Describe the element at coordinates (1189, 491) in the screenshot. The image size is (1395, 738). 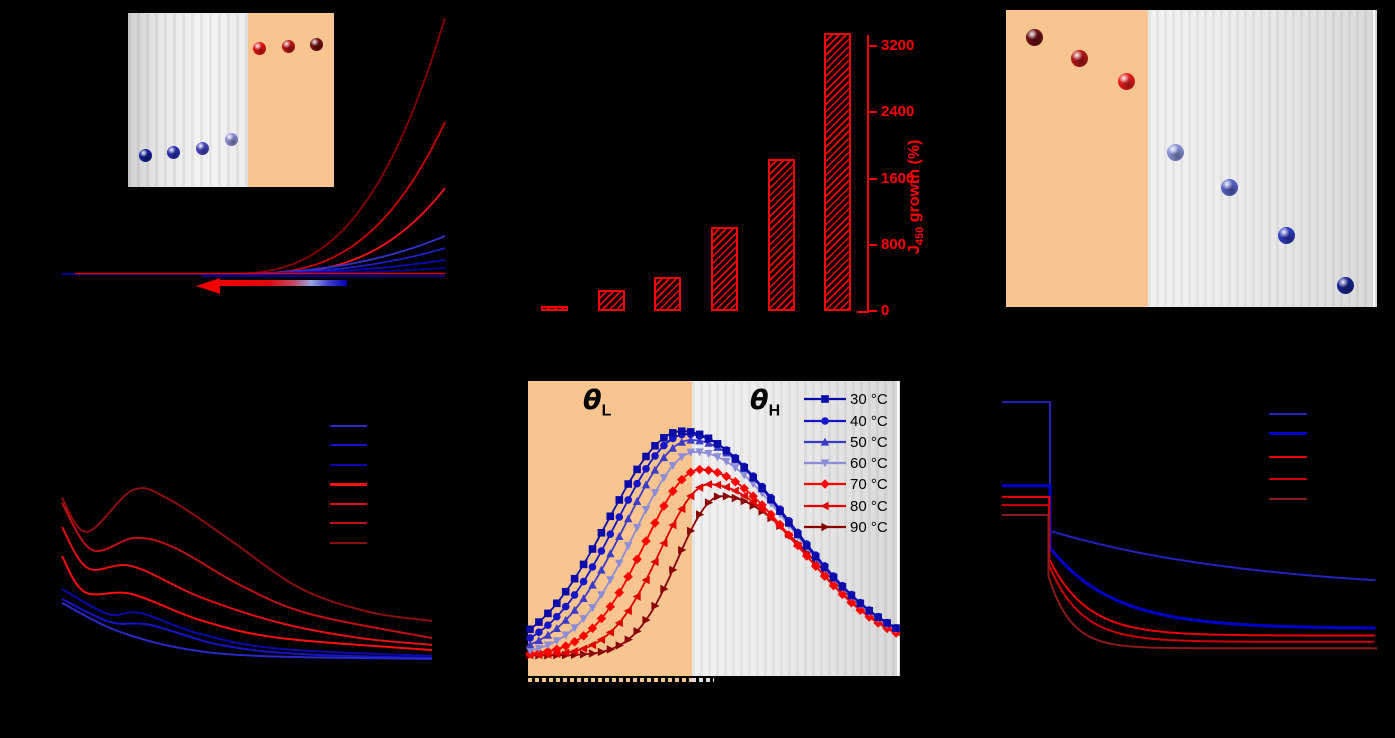
I see `transient-blue-thin` at that location.